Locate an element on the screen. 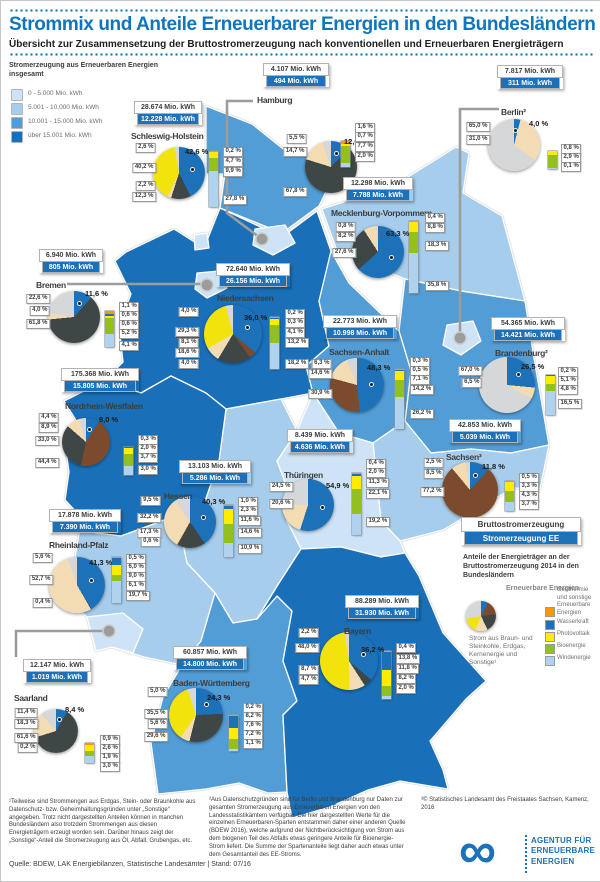 This screenshot has height=882, width=600. ee-bar-segment-hamburg-photovoltaik is located at coordinates (345, 145).